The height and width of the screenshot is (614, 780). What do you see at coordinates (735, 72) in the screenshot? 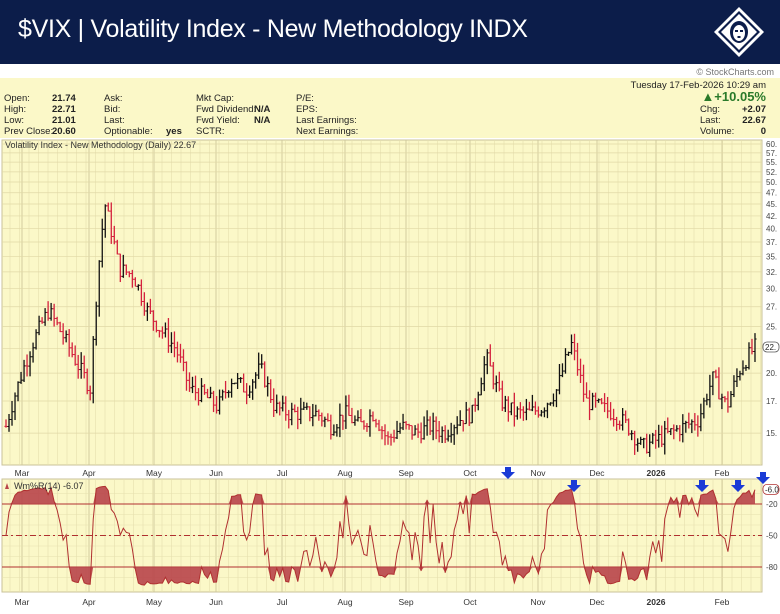
I see `stockcharts-credit: © StockCharts.com` at bounding box center [735, 72].